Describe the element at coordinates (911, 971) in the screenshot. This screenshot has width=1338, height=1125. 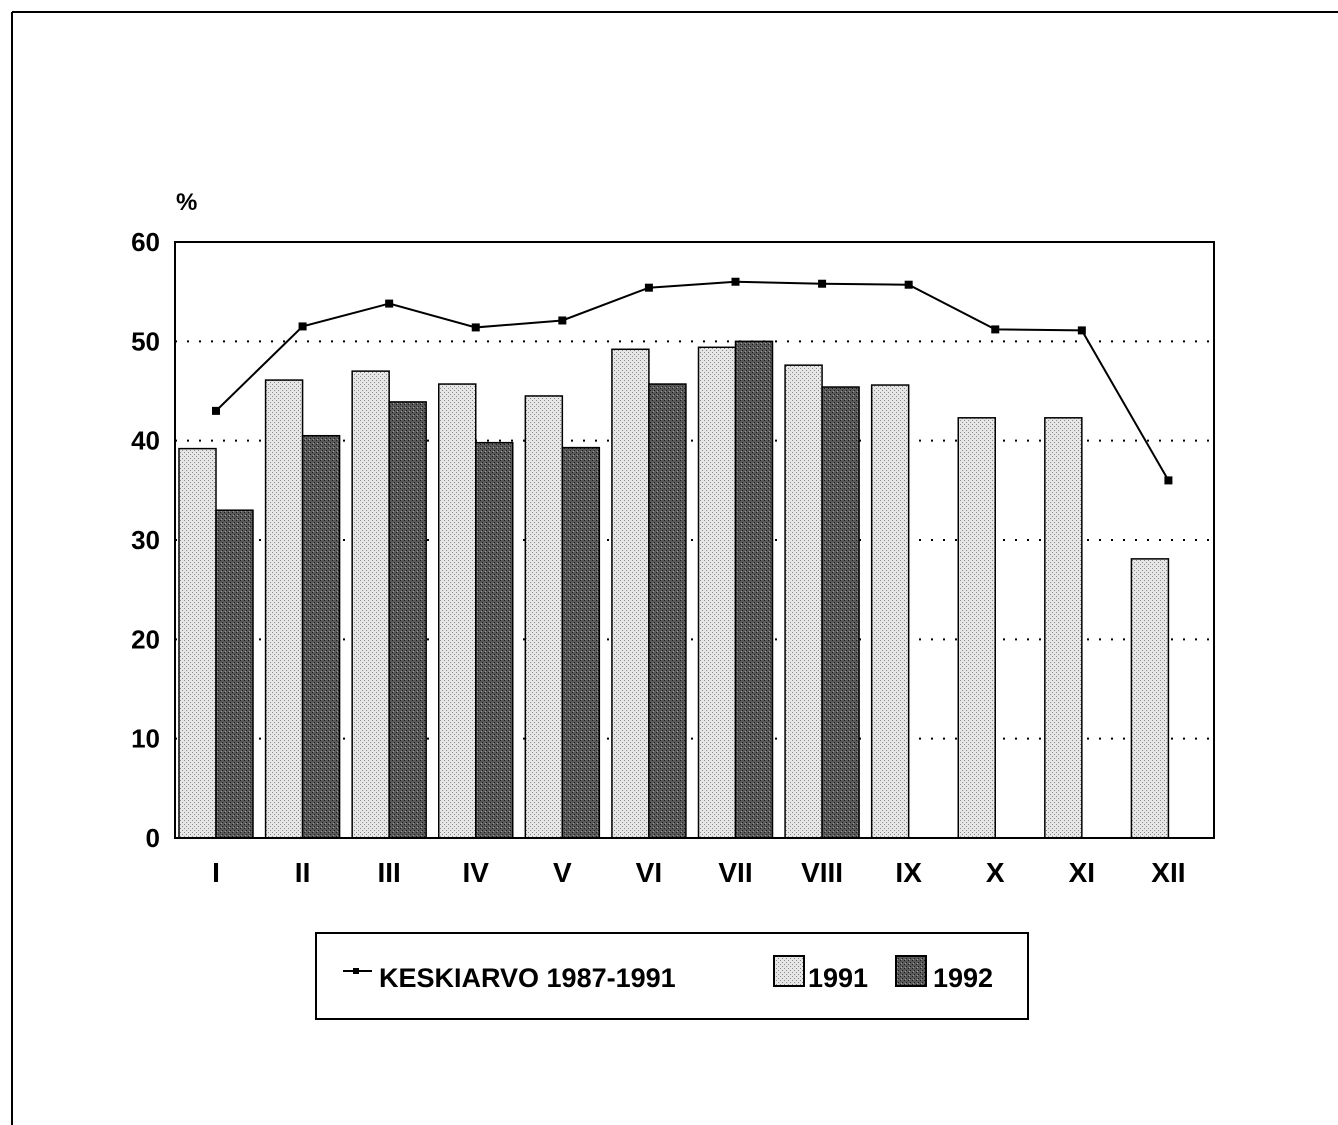
I see `legend-swatch-1992` at that location.